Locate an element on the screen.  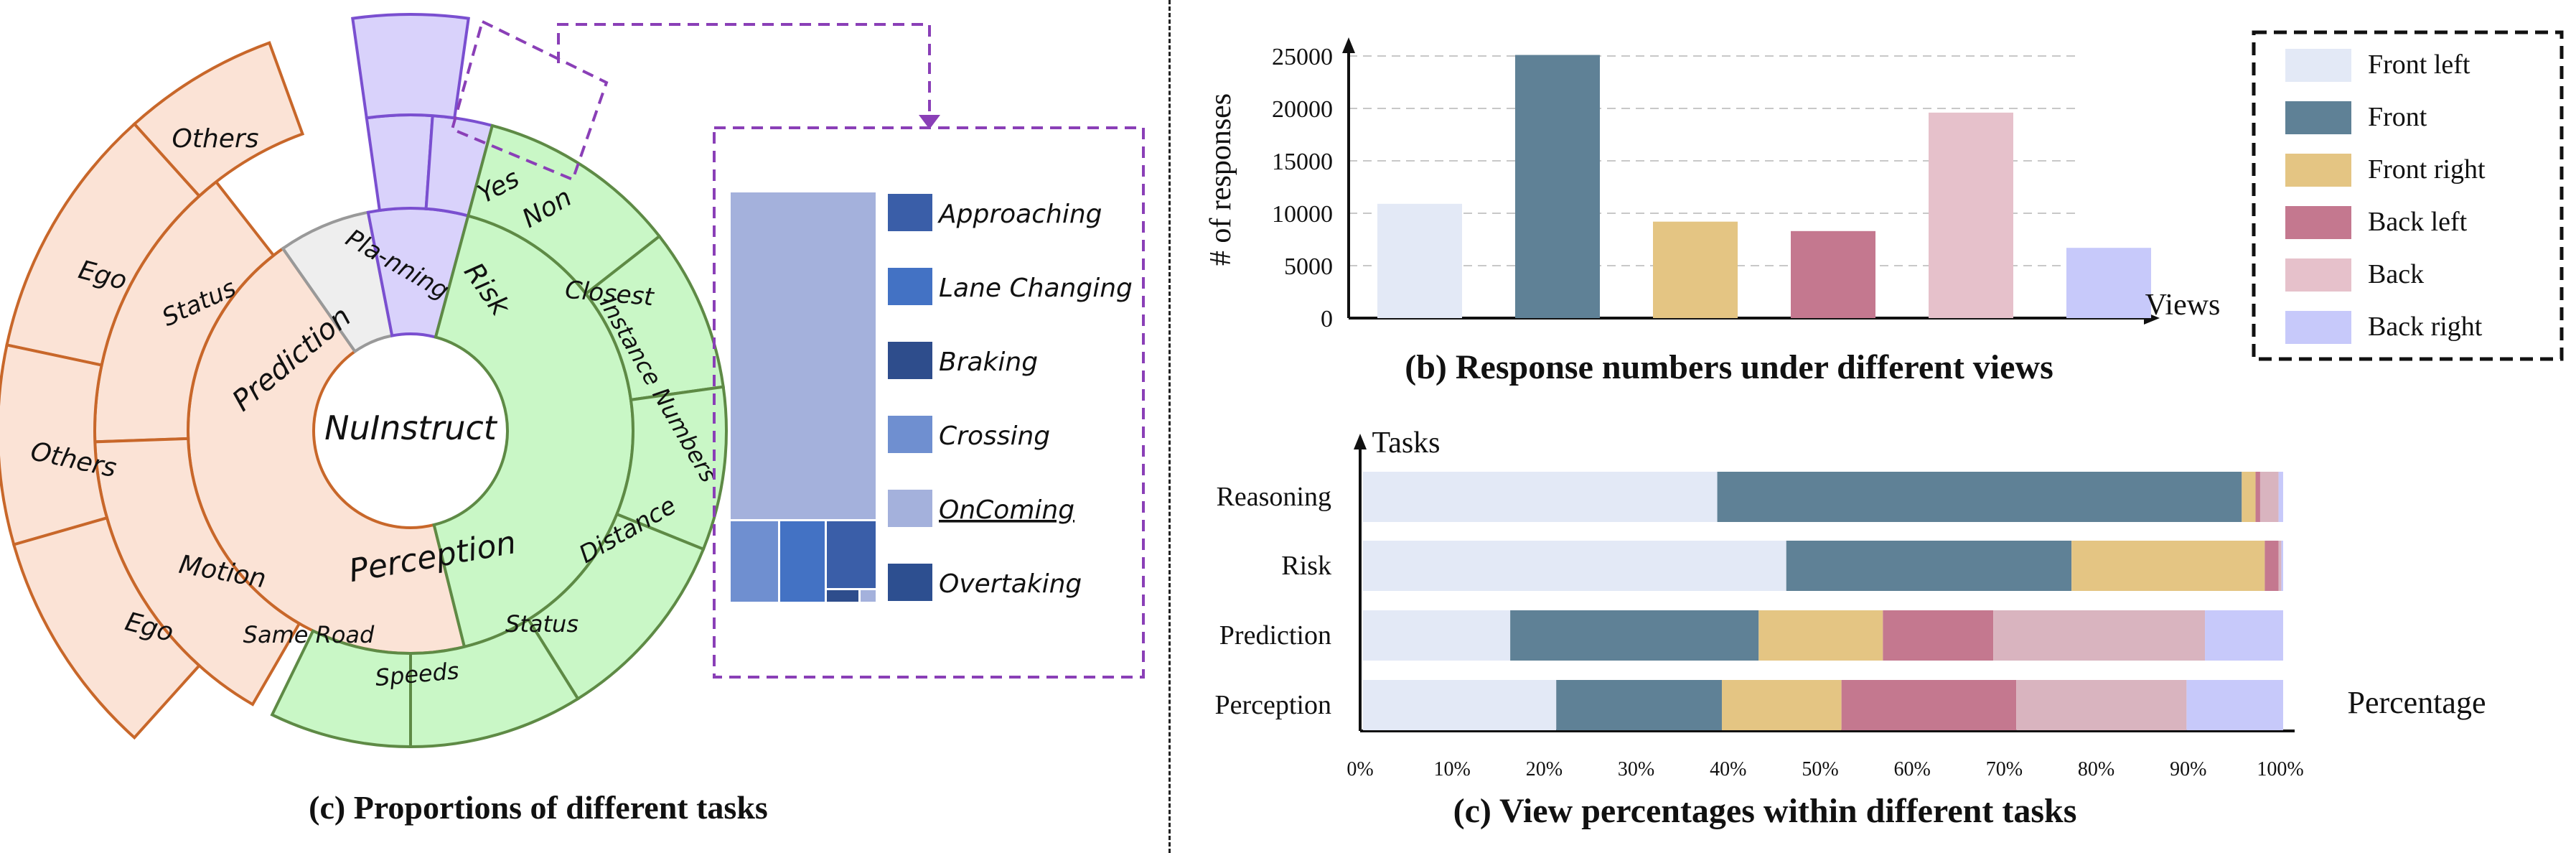
zoom-arrowhead is located at coordinates (929, 122).